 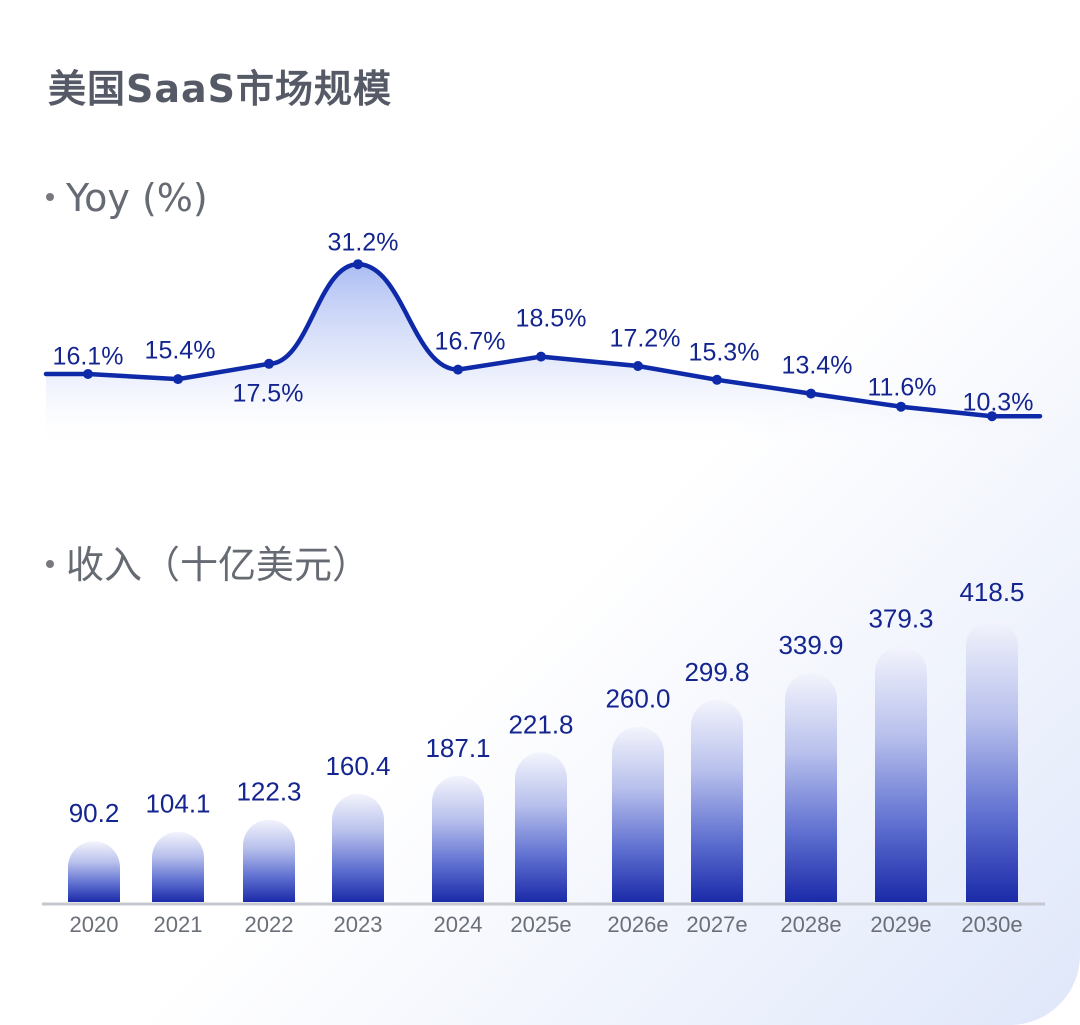 I want to click on page-title: 美国SaaS市场规模, so click(x=220, y=89).